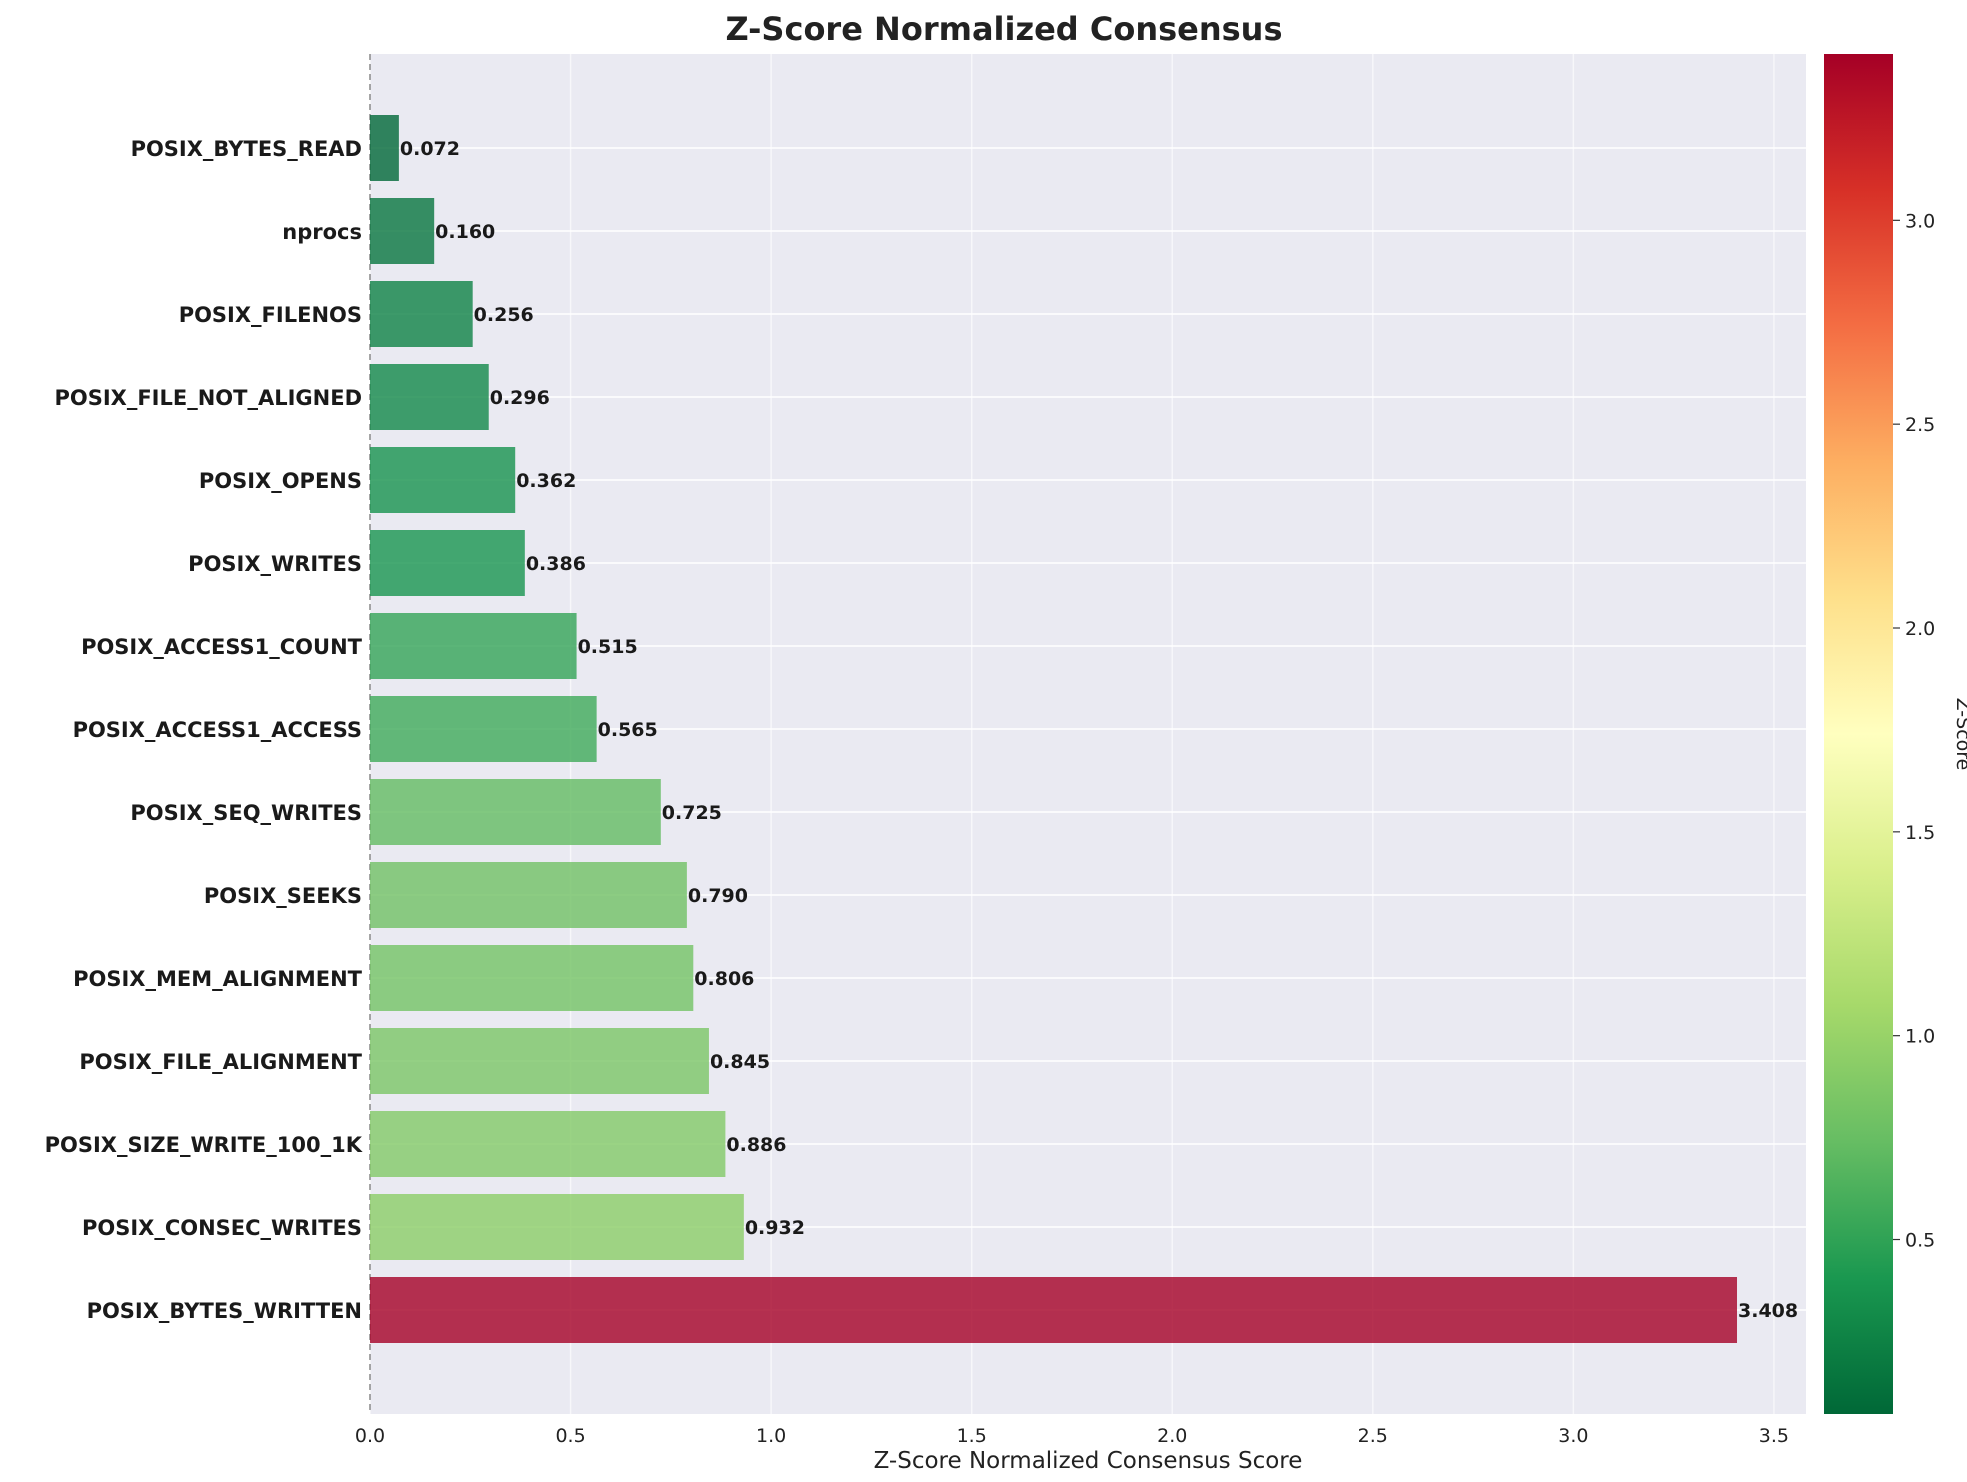 The image size is (1967, 1482). I want to click on y-tick-label: POSIX_FILE_ALIGNMENT, so click(220, 1062).